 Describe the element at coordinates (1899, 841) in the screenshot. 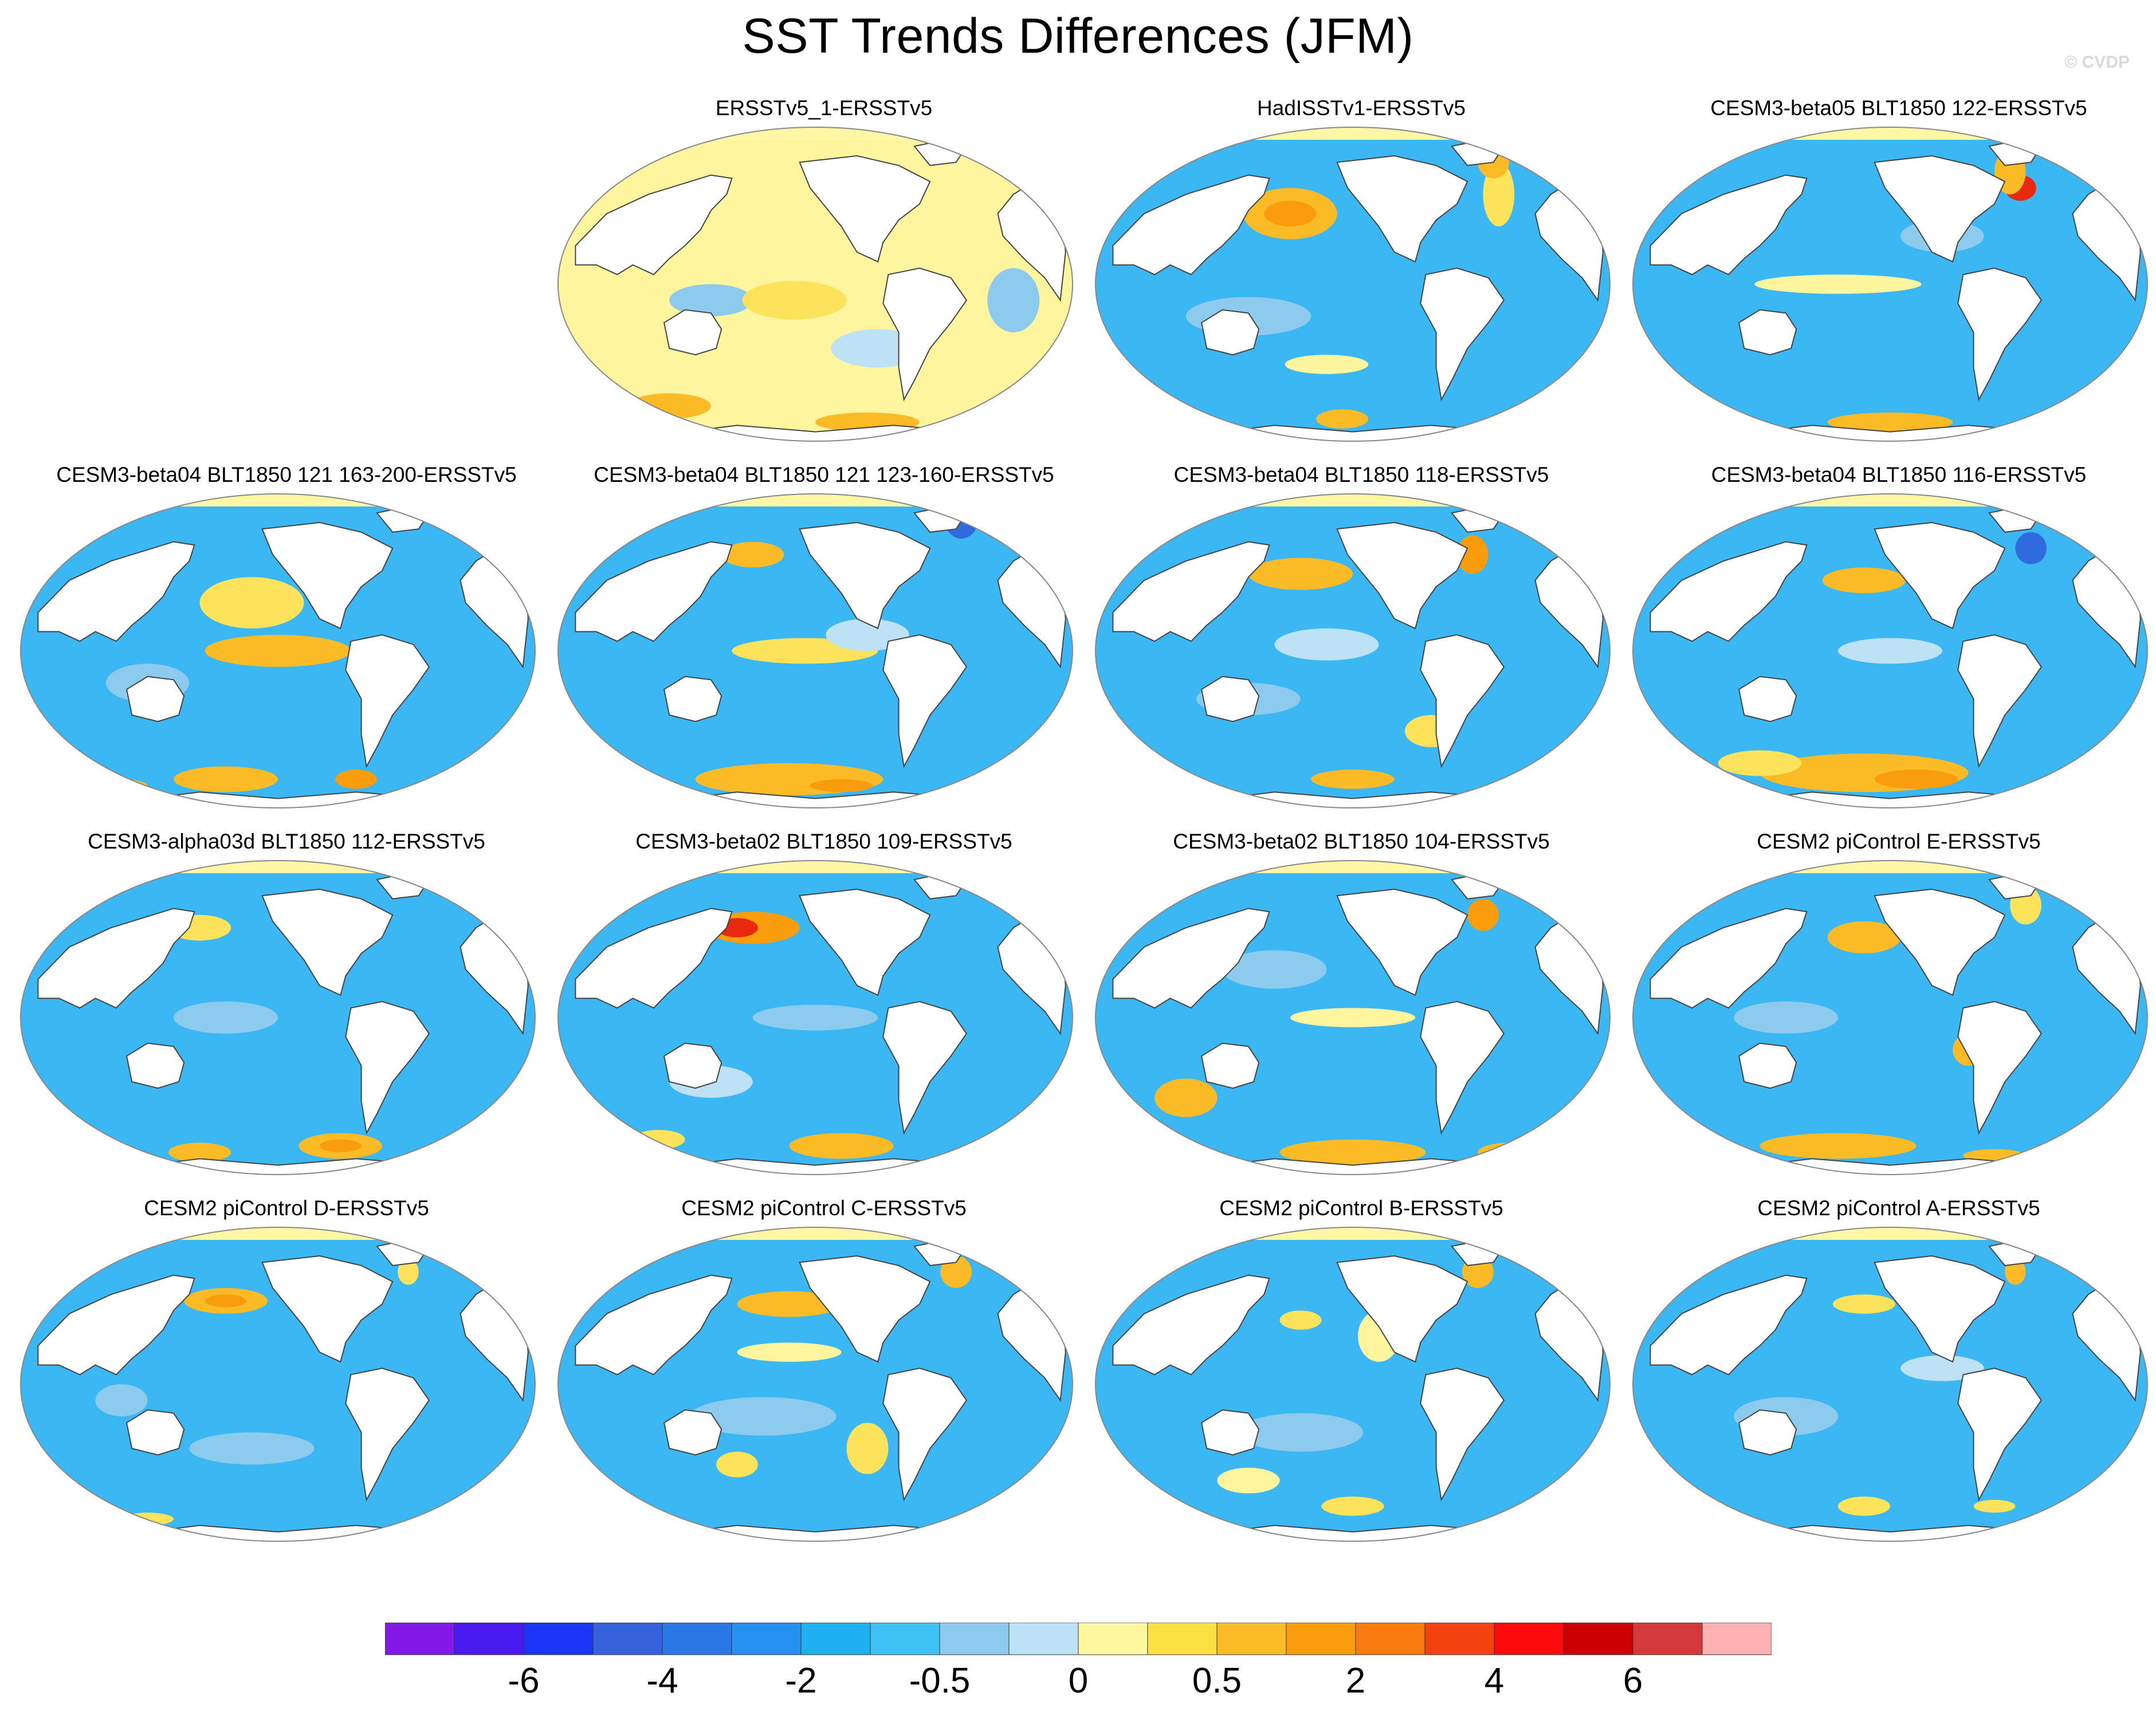

I see `panel-title: CESM2 piControl E-ERSSTv5` at that location.